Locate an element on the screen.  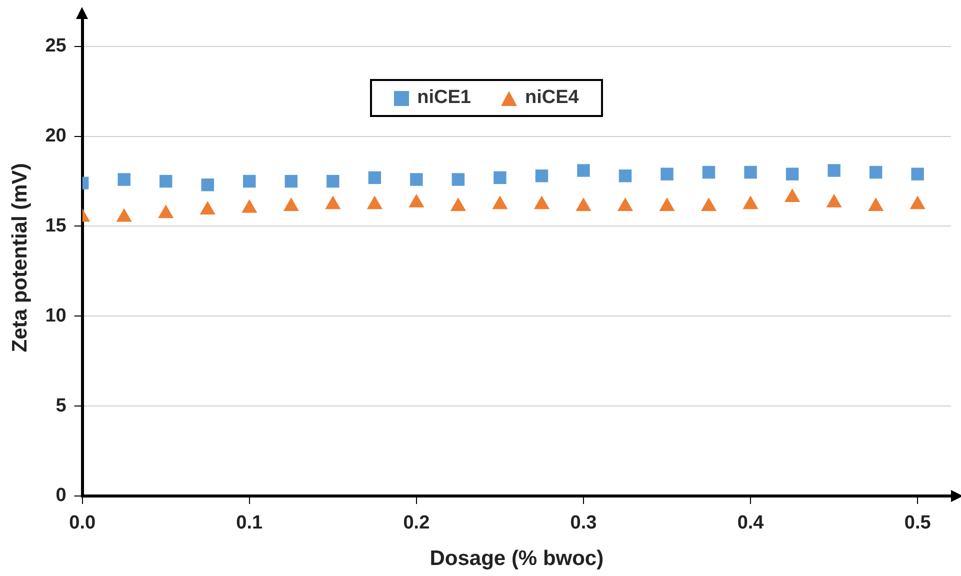
x-tick-label: 0.5 is located at coordinates (918, 523).